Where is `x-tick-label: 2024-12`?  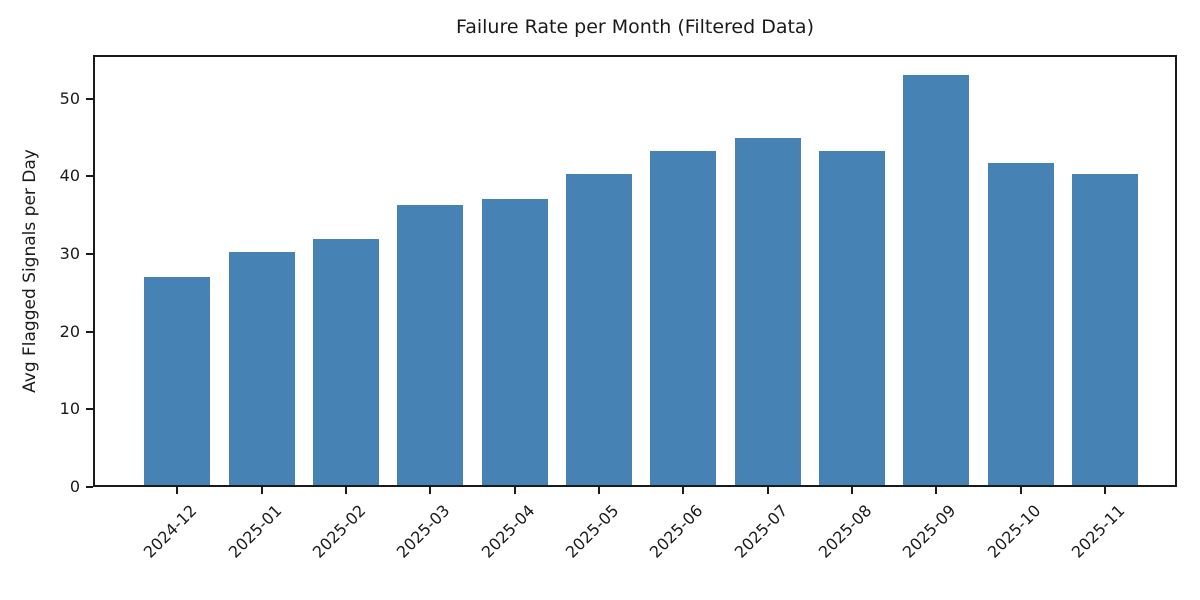 x-tick-label: 2024-12 is located at coordinates (170, 531).